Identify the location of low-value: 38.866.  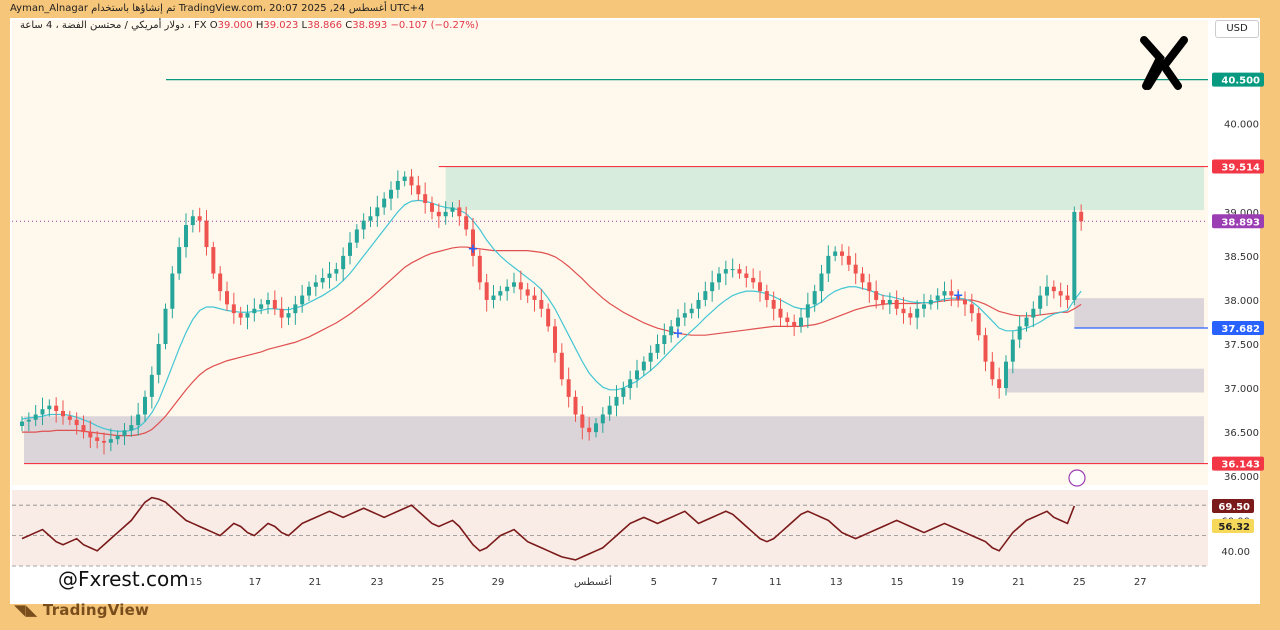
(325, 25).